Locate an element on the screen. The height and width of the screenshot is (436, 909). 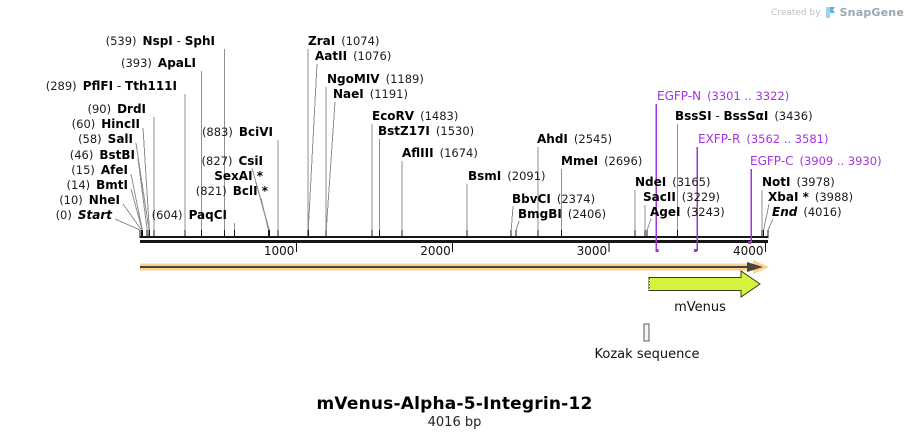
site-label-paqci: (604) PaqCI is located at coordinates (189, 215).